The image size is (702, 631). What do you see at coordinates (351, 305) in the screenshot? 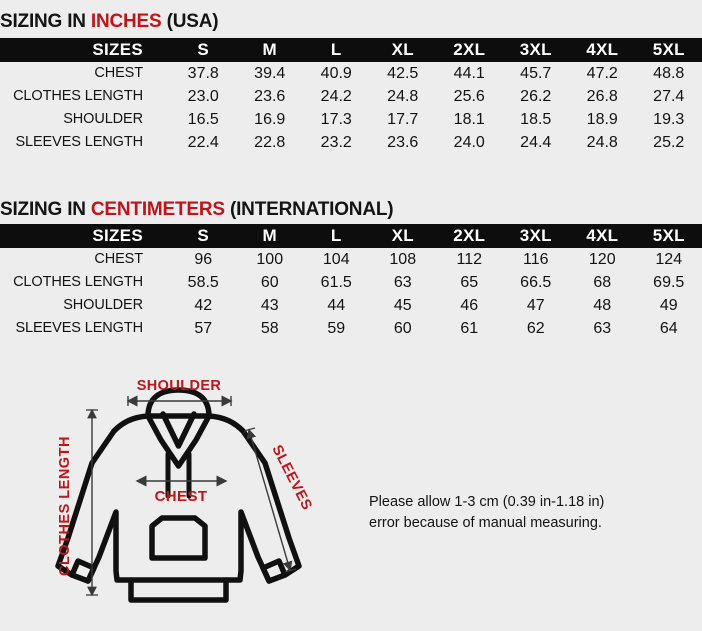
I see `table-row: SHOULDER 42 43 44 45 46 47 48 49` at bounding box center [351, 305].